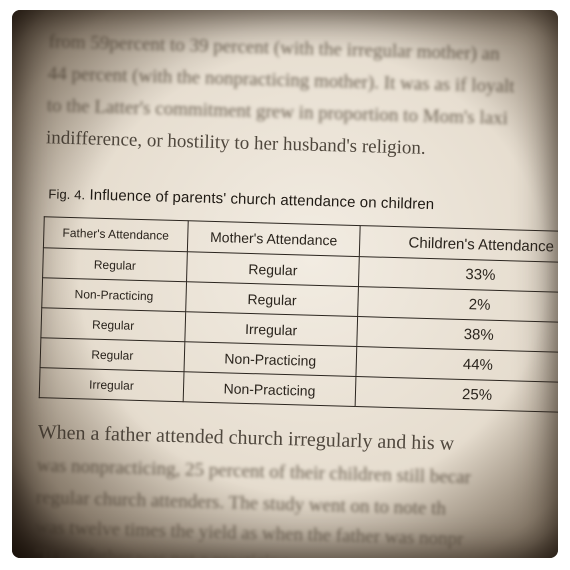  Describe the element at coordinates (456, 395) in the screenshot. I see `cell-children: 25%` at that location.